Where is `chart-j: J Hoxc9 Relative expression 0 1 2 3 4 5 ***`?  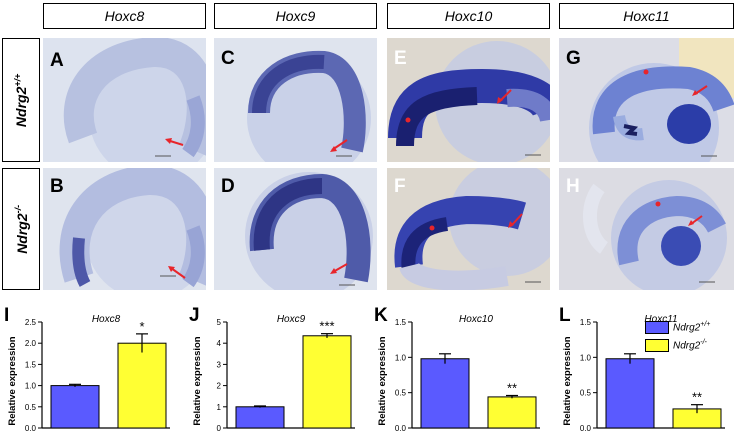 chart-j: J Hoxc9 Relative expression 0 1 2 3 4 5 *** is located at coordinates (277, 366).